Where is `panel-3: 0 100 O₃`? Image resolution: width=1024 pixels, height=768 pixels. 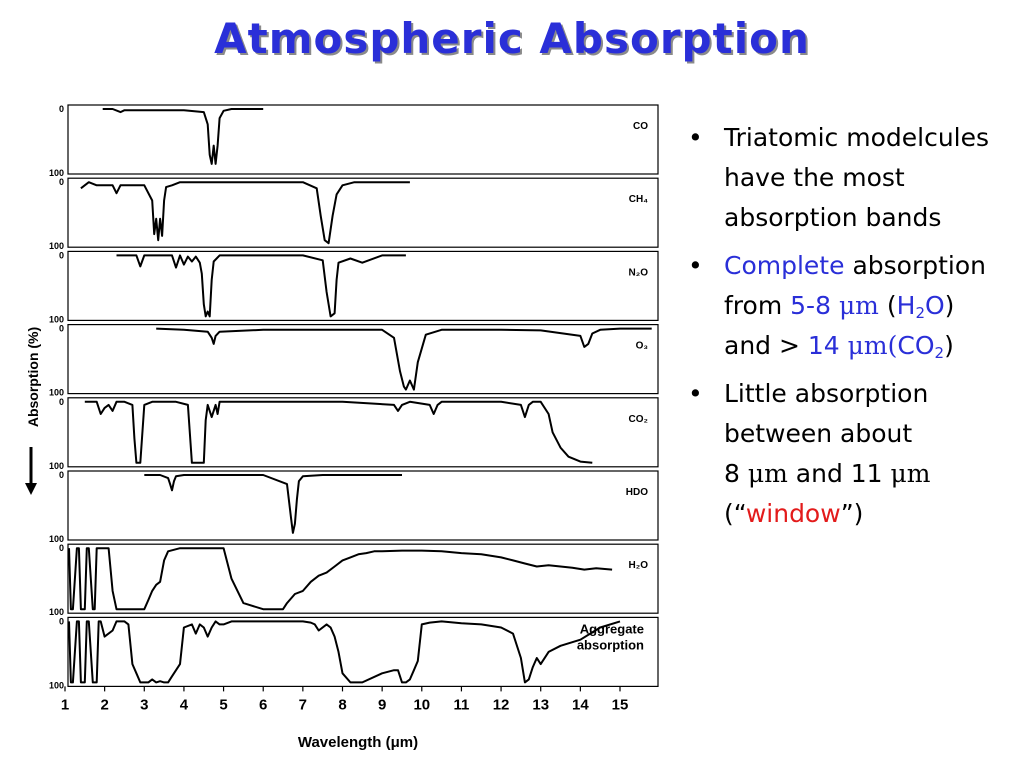 panel-3: 0 100 O₃ is located at coordinates (354, 361).